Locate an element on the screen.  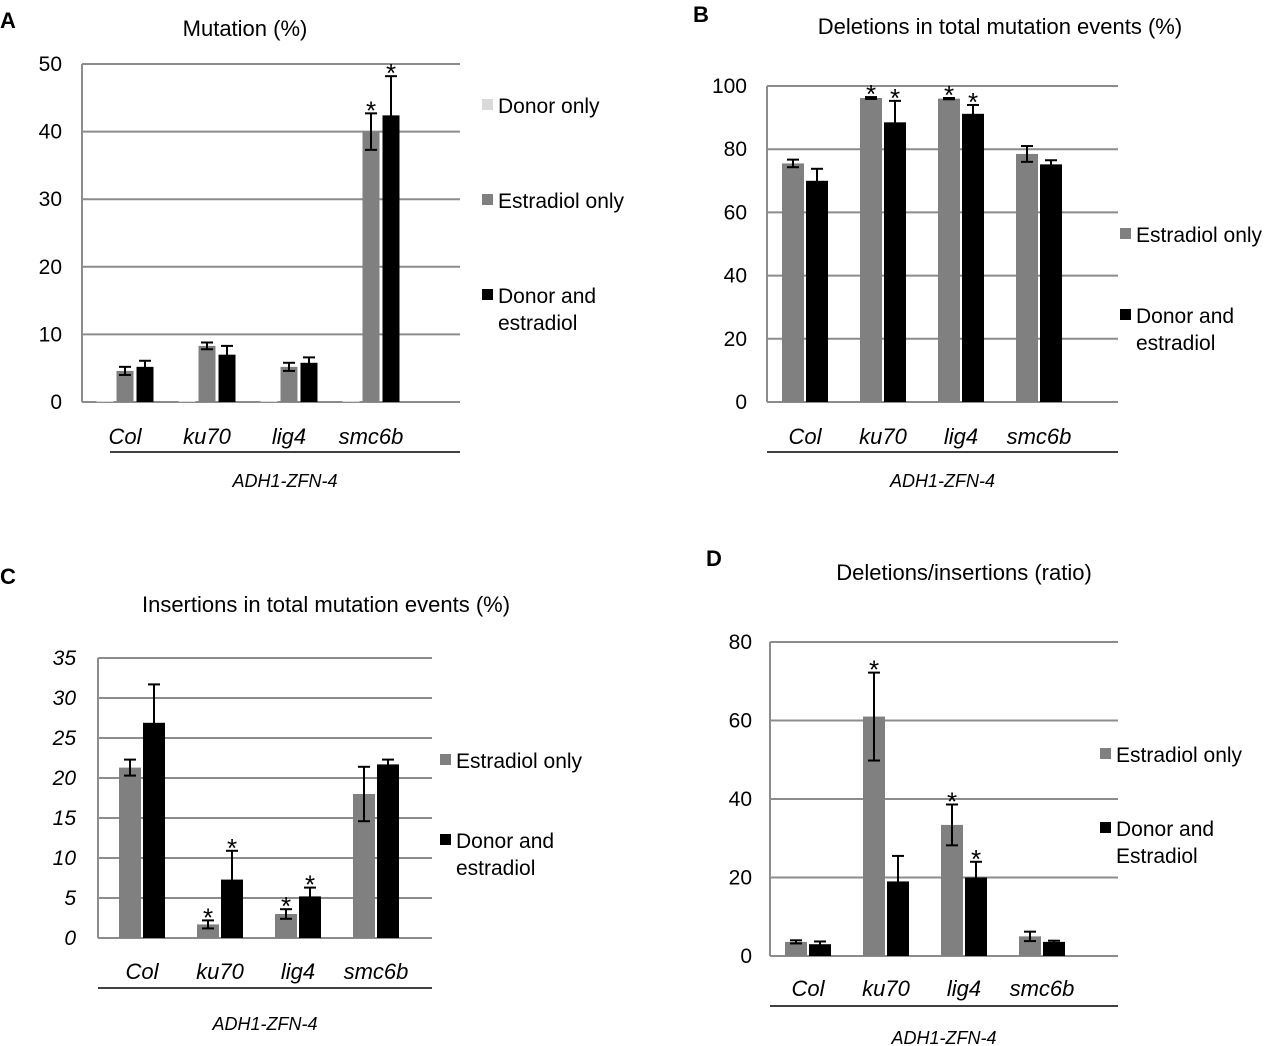
panel-letter: D is located at coordinates (714, 558).